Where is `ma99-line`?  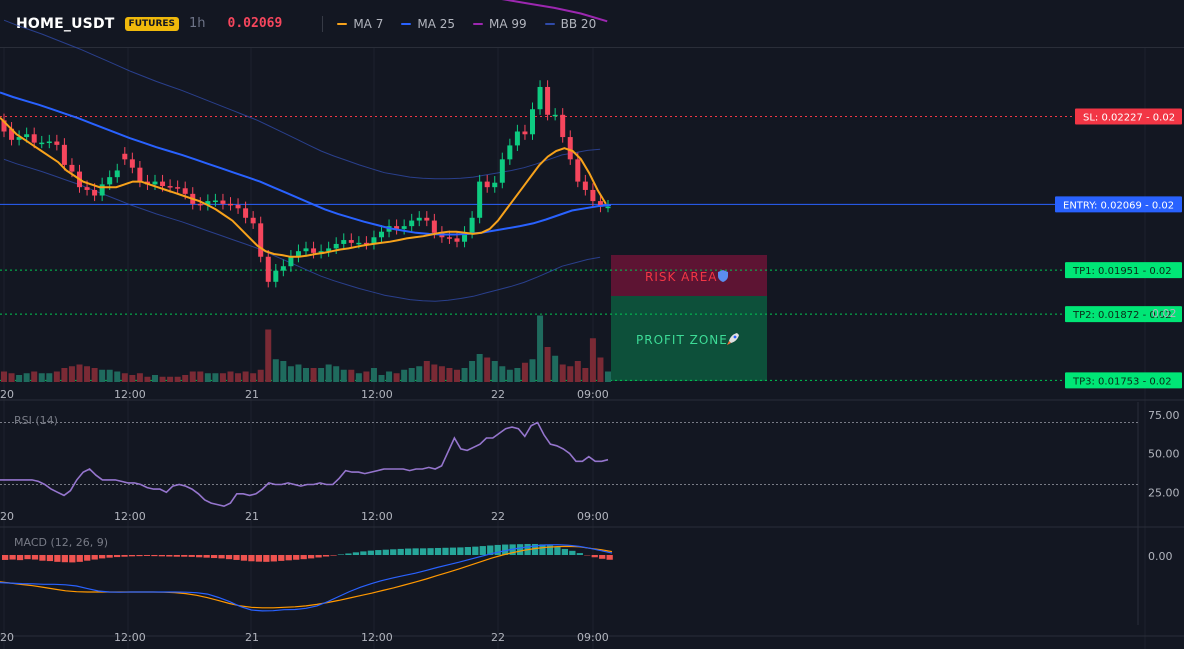 ma99-line is located at coordinates (554, 11).